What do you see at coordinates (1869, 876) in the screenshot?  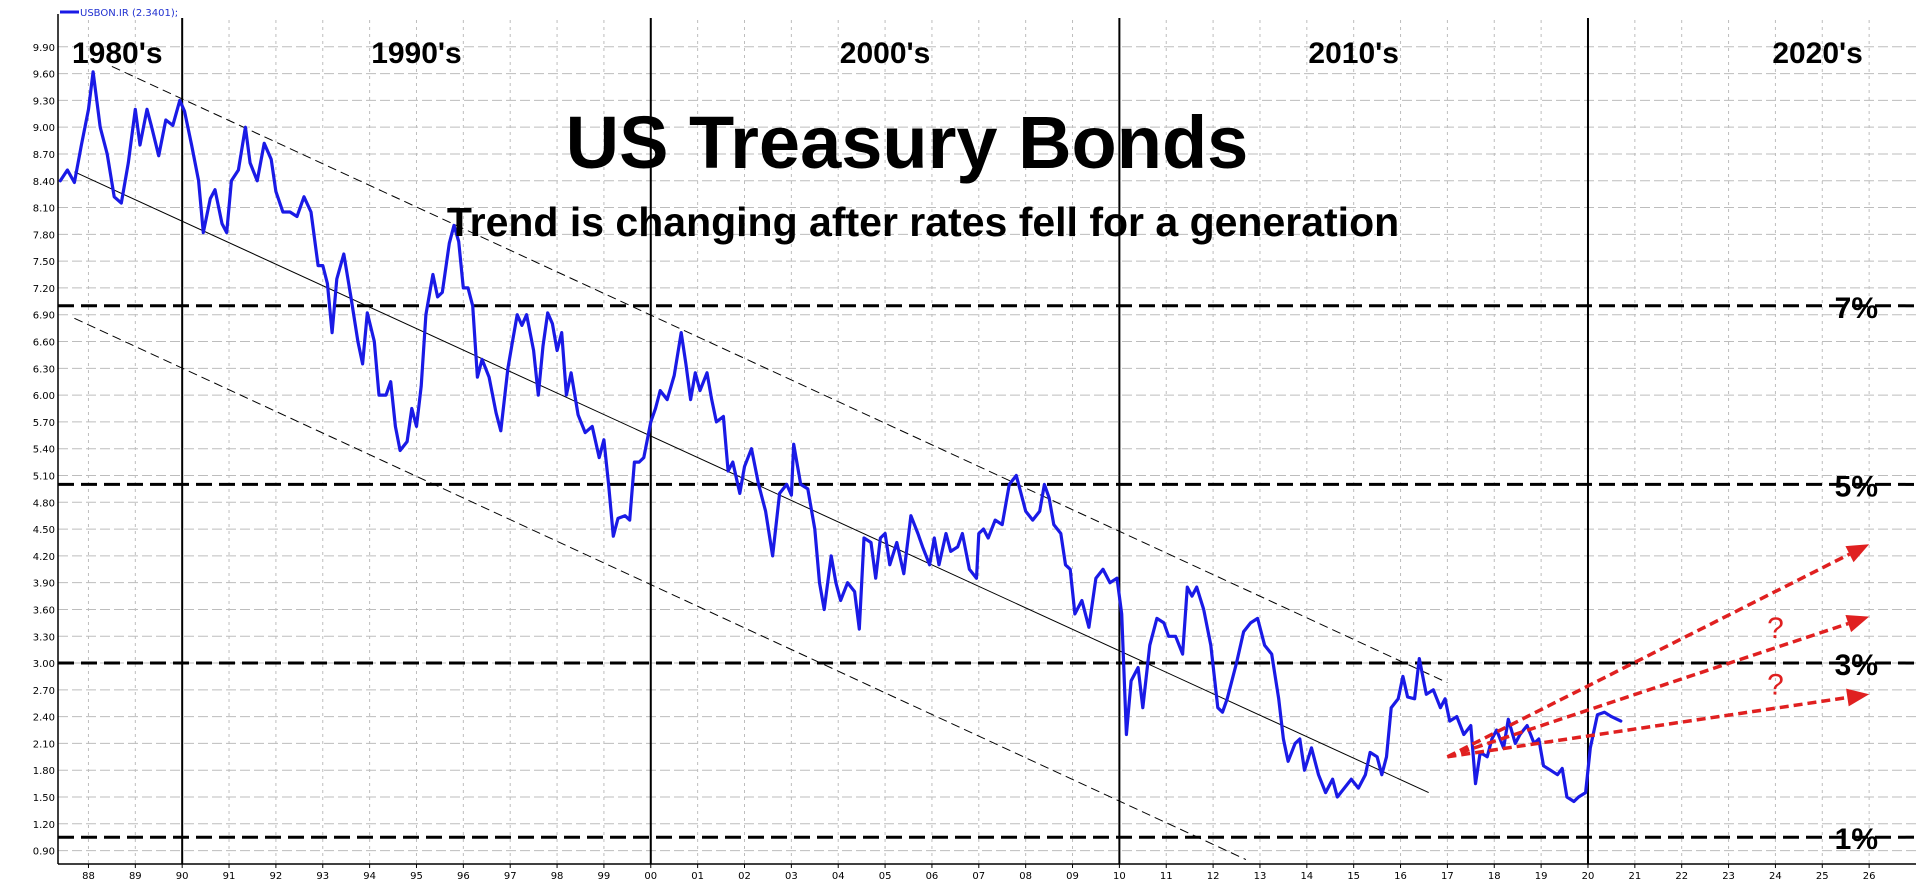 I see `x-tick-label: 26` at bounding box center [1869, 876].